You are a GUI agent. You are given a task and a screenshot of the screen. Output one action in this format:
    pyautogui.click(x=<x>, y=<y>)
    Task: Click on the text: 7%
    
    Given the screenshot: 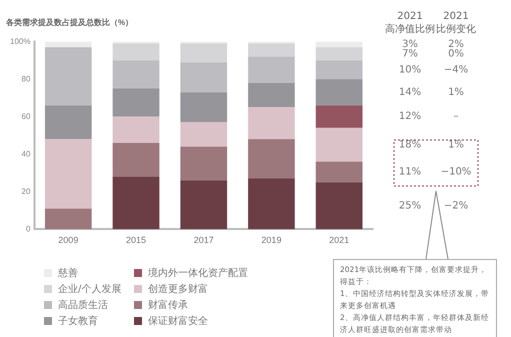 What is the action you would take?
    pyautogui.click(x=410, y=54)
    